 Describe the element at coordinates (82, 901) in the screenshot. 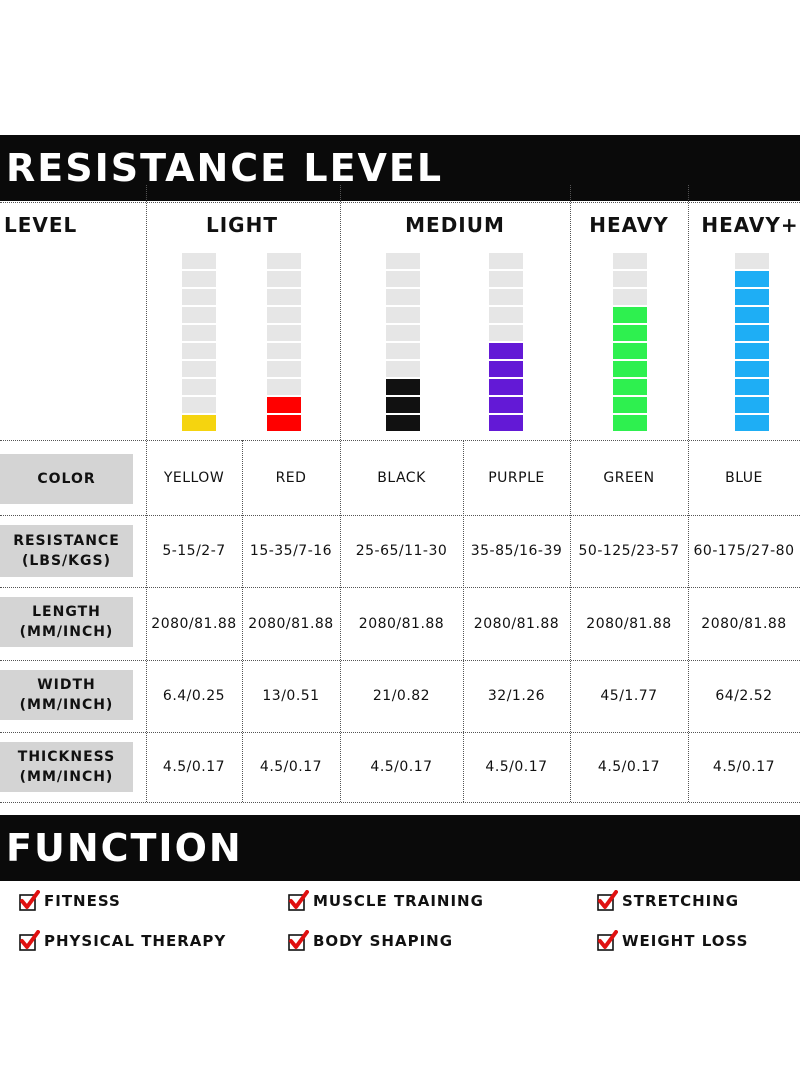

I see `function-label: FITNESS` at that location.